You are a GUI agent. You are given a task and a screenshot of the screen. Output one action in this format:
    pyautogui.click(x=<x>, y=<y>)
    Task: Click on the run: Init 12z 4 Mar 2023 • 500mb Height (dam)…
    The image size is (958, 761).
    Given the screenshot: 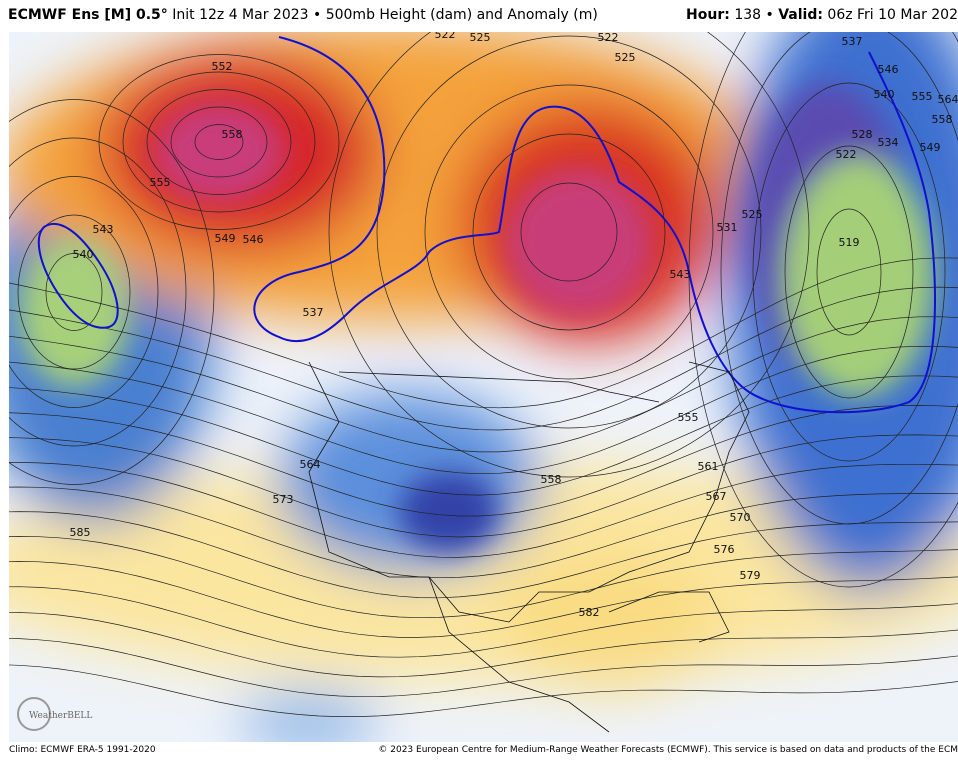 What is the action you would take?
    pyautogui.click(x=385, y=15)
    